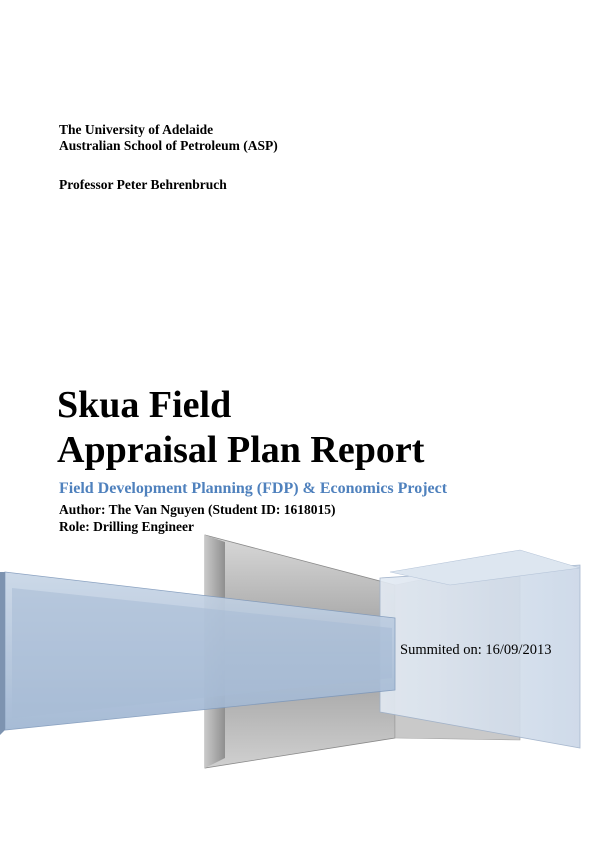 The height and width of the screenshot is (842, 595). I want to click on school-name: Australian School of Petroleum (ASP), so click(168, 145).